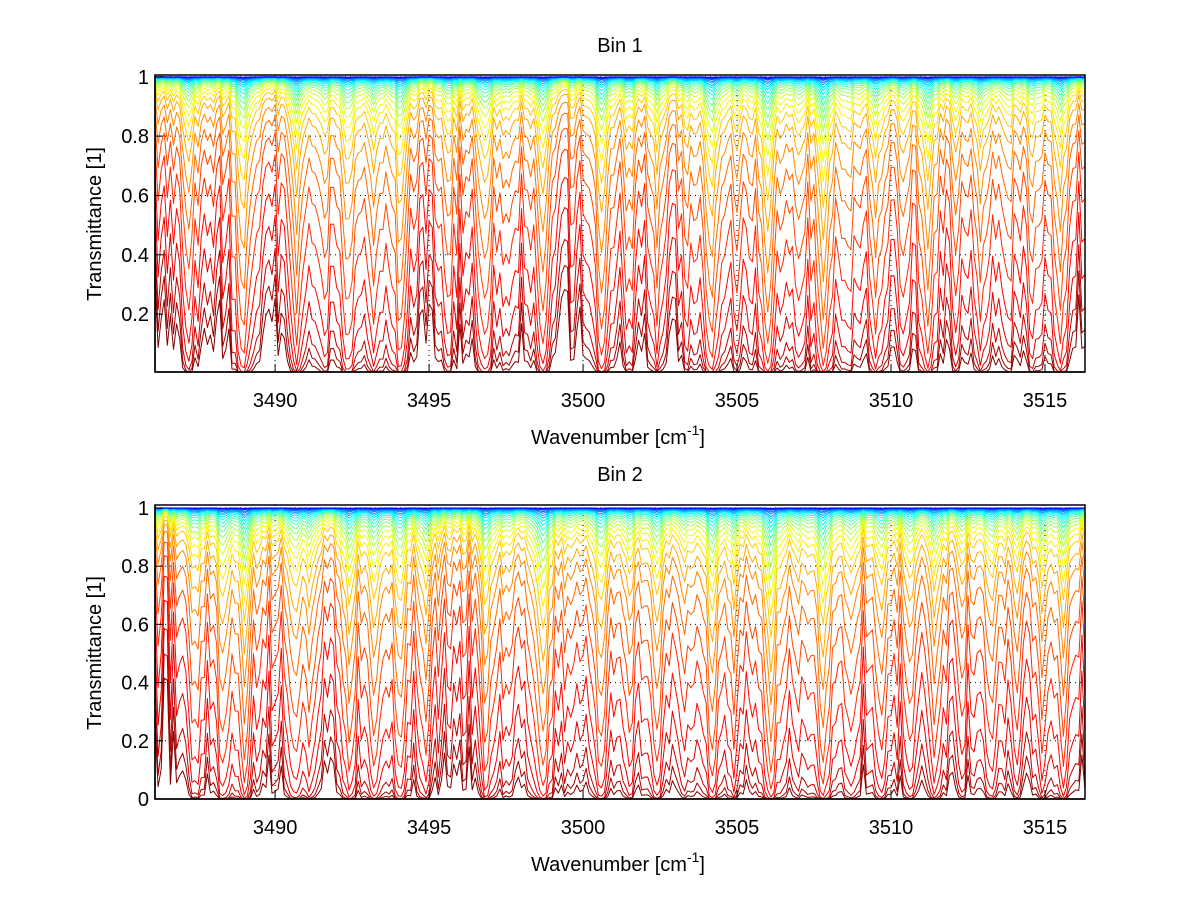 The height and width of the screenshot is (901, 1200). What do you see at coordinates (143, 800) in the screenshot?
I see `y-tick-label: 0` at bounding box center [143, 800].